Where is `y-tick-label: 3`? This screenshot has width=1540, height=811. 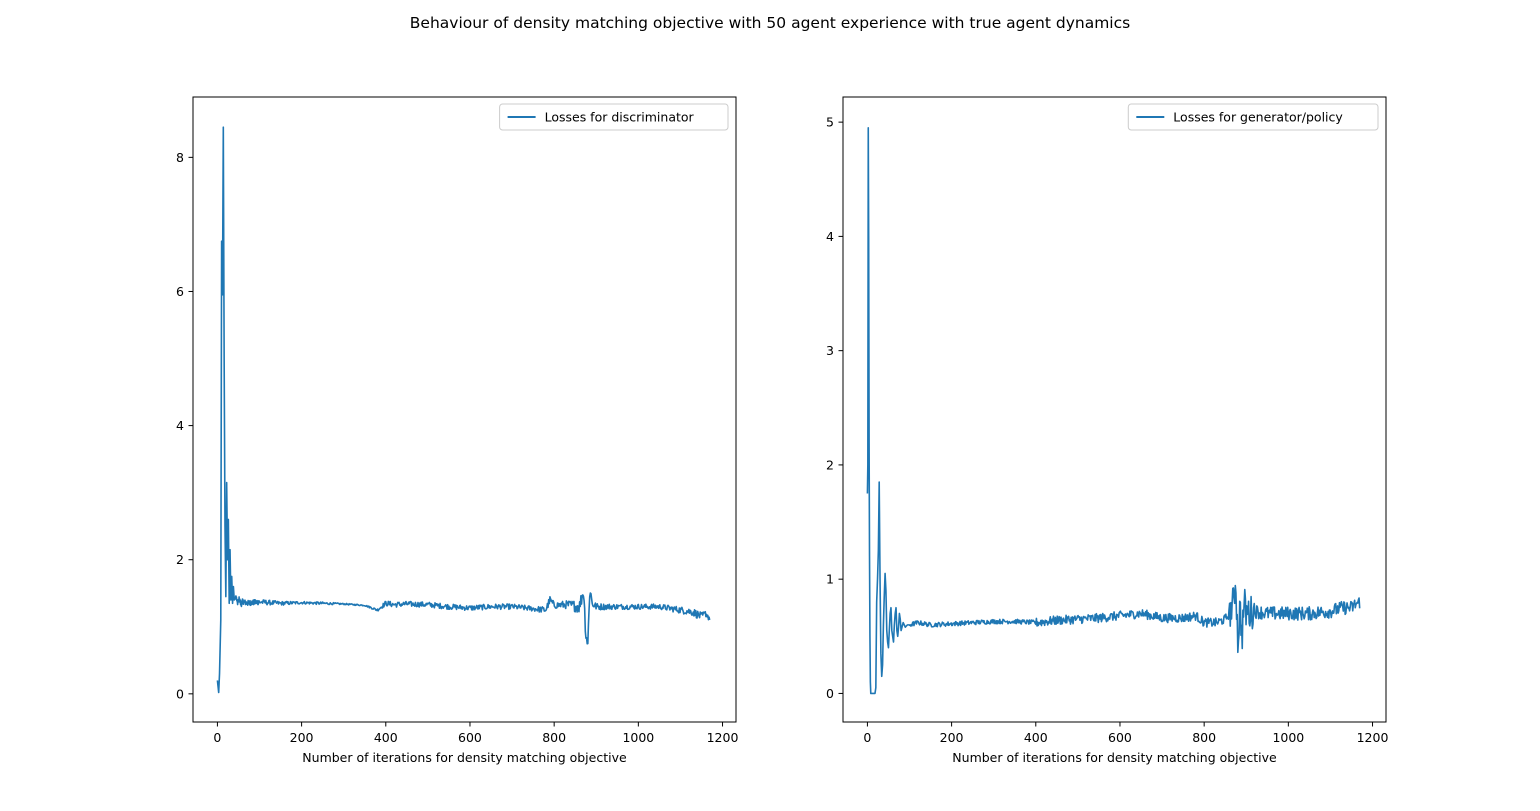
y-tick-label: 3 is located at coordinates (830, 350).